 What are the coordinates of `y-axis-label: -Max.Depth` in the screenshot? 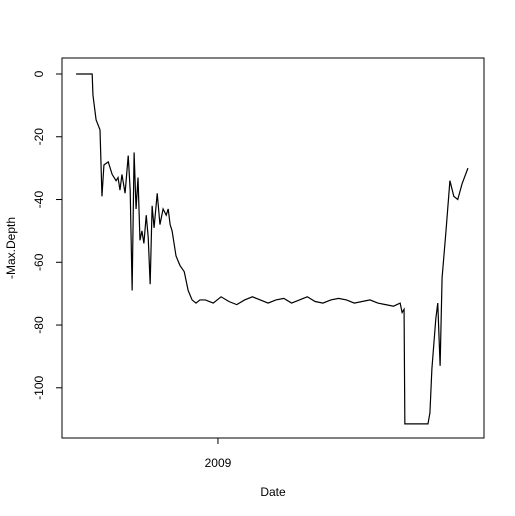 It's located at (11, 248).